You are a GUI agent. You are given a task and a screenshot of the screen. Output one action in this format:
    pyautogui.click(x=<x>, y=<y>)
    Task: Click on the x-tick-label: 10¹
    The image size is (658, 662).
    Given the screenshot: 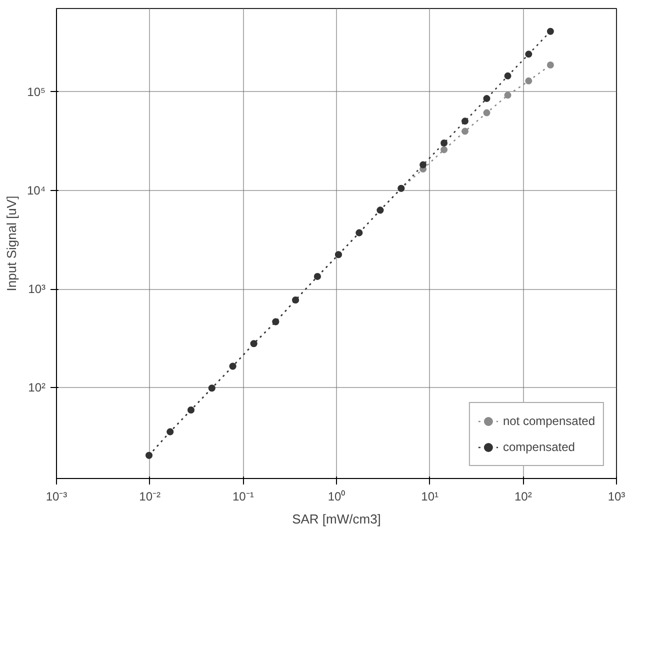 What is the action you would take?
    pyautogui.click(x=430, y=497)
    